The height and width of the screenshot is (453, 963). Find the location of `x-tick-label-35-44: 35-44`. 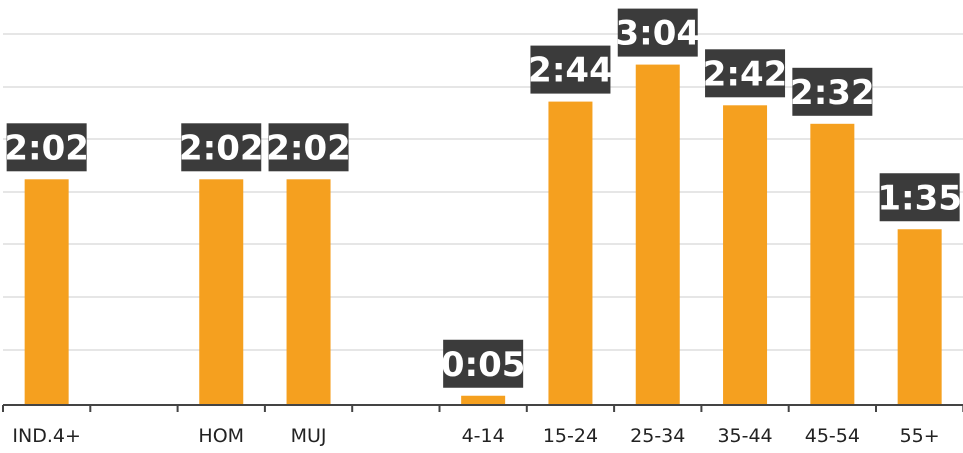

x-tick-label-35-44: 35-44 is located at coordinates (744, 436).